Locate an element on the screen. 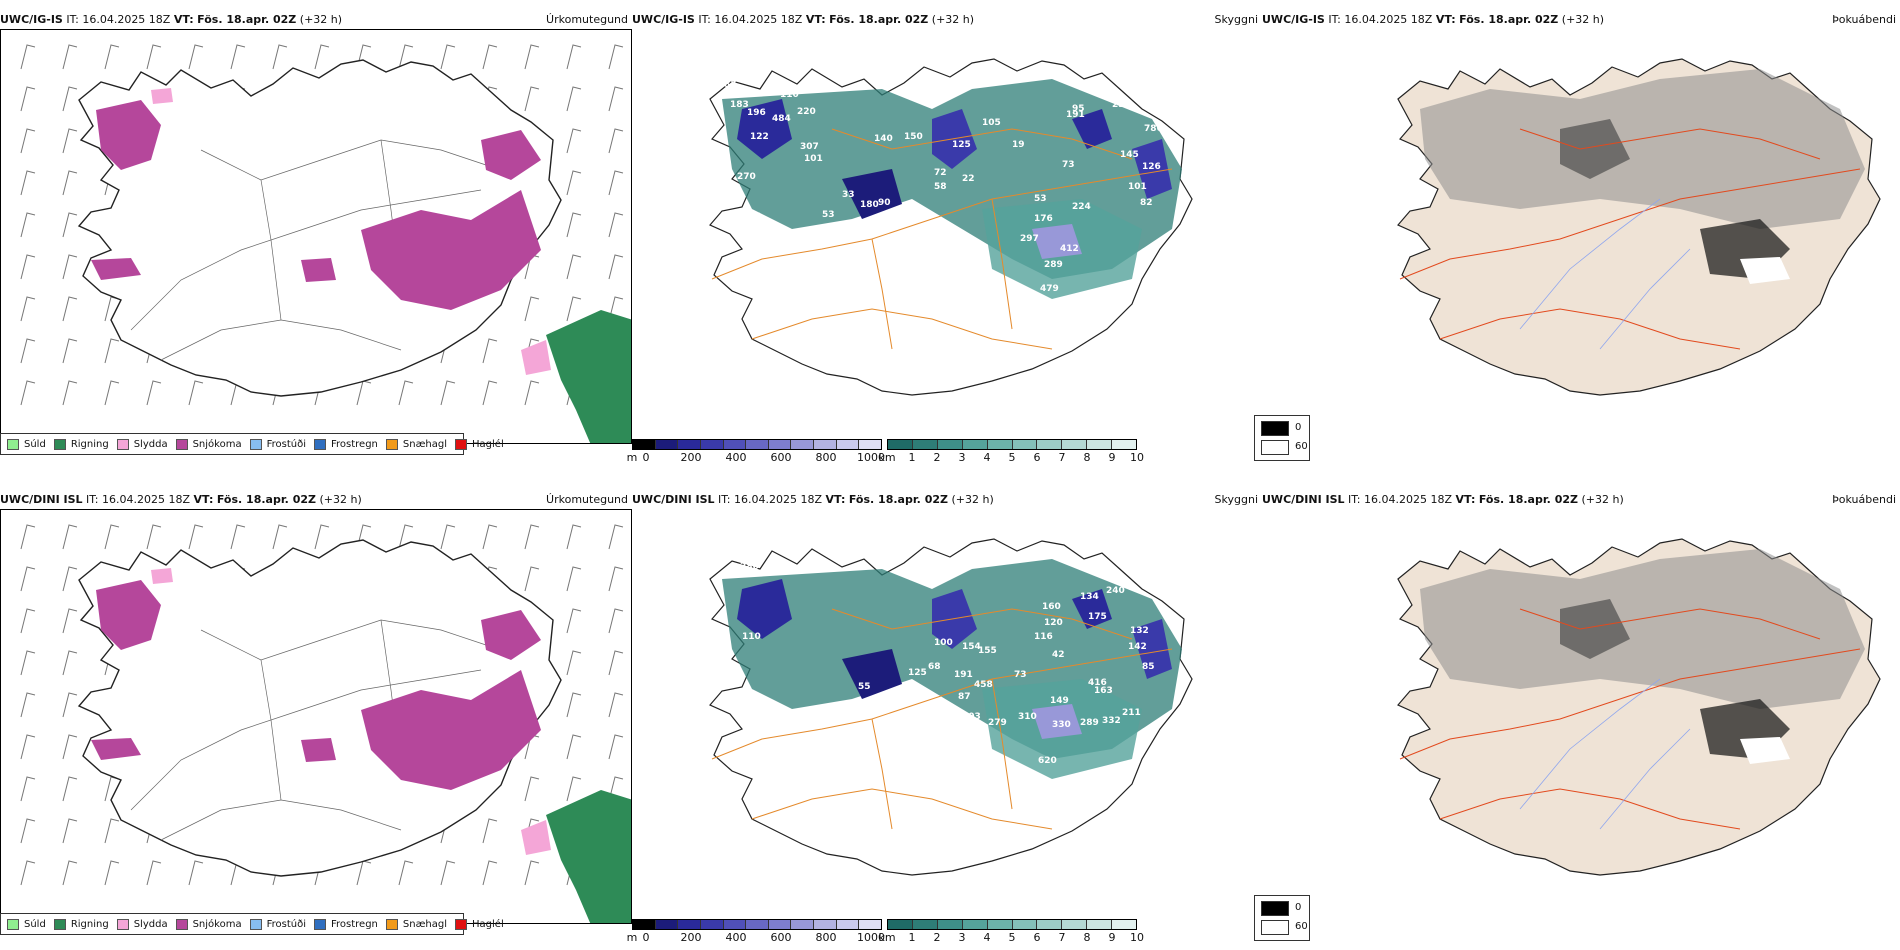 This screenshot has width=1900, height=950. fog-label-low: 0 is located at coordinates (1298, 907).